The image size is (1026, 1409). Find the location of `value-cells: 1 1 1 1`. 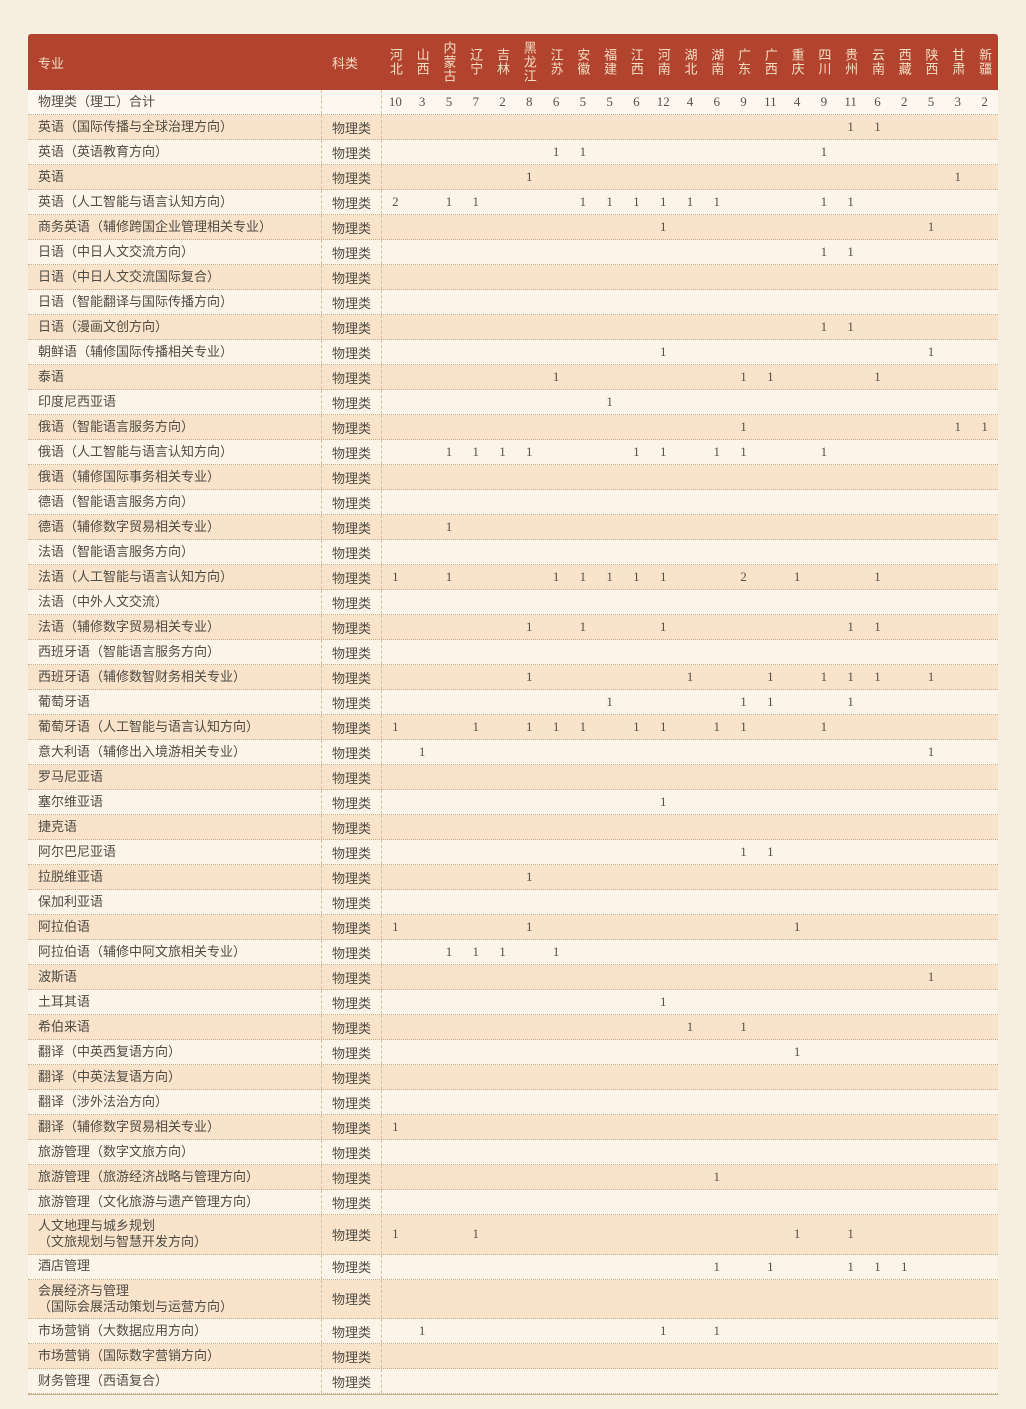

value-cells: 1 1 1 1 is located at coordinates (690, 377).